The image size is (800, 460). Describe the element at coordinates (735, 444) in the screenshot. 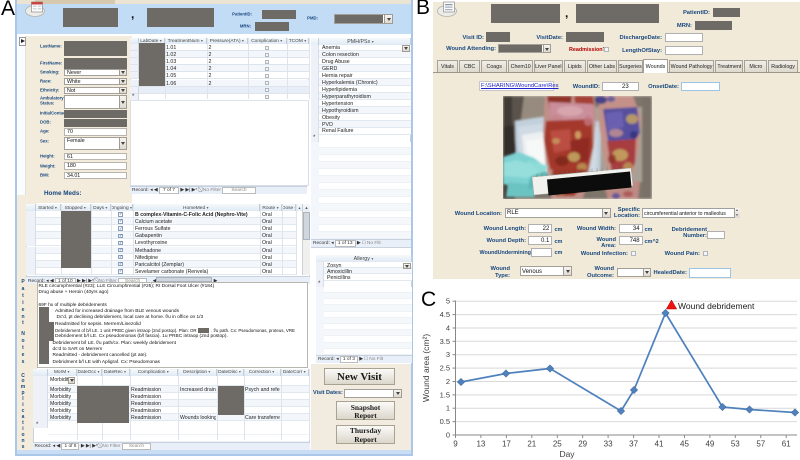

I see `svg-text: 53` at that location.